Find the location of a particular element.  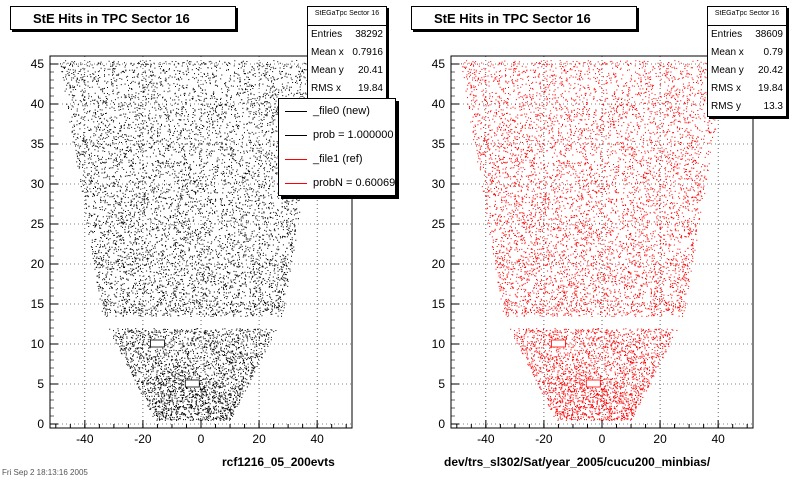

stats-row: Mean y 20.42 is located at coordinates (747, 70).